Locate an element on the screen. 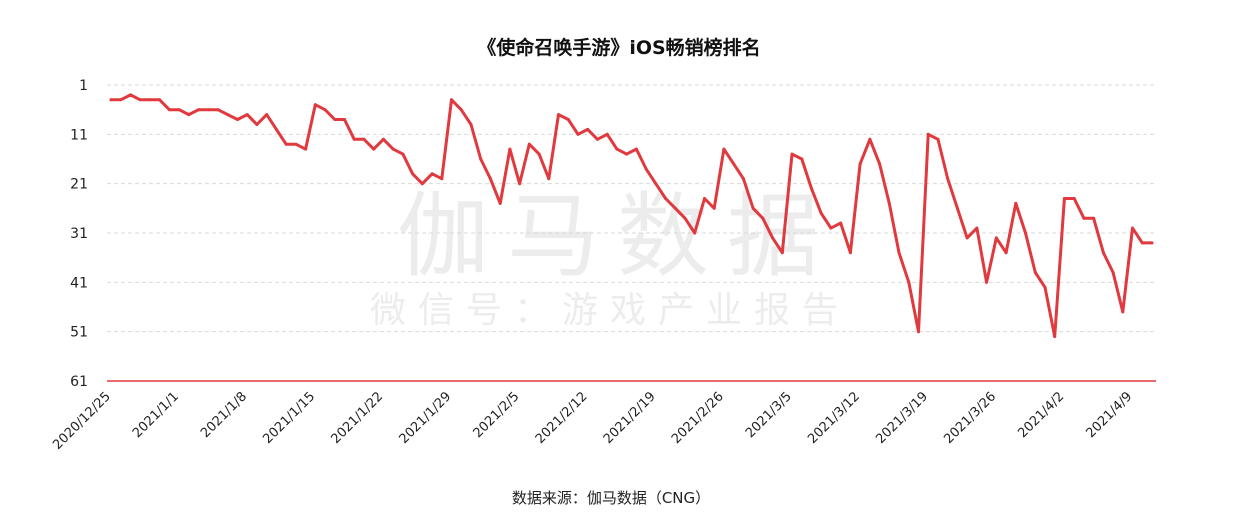 The image size is (1238, 524). x-tick-label: 2021/1/15 is located at coordinates (289, 418).